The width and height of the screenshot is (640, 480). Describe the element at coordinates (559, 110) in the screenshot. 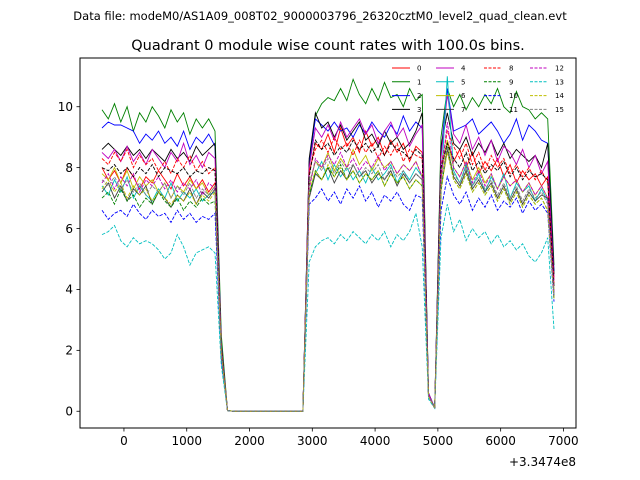

I see `legend-label: 15` at that location.